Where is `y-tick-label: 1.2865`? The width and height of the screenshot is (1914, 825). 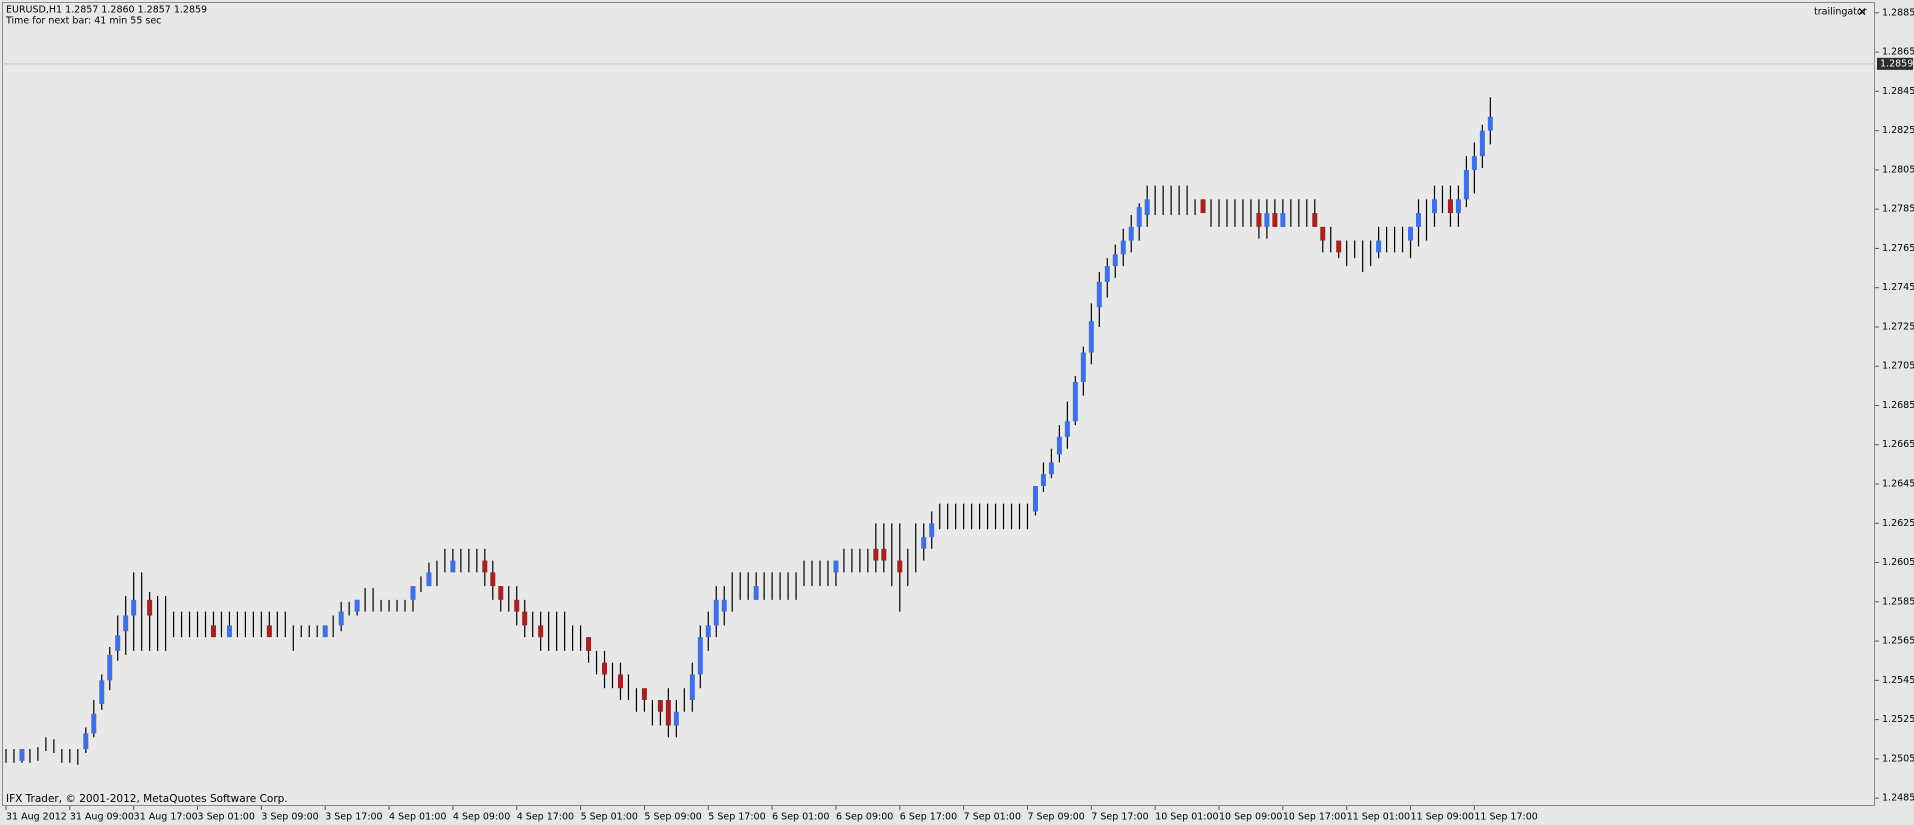
y-tick-label: 1.2865 is located at coordinates (1898, 52).